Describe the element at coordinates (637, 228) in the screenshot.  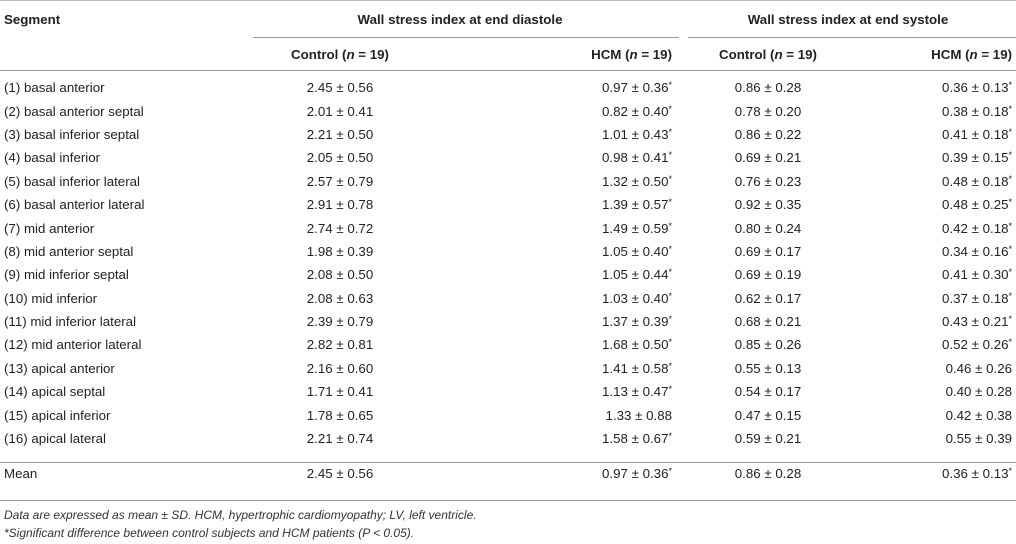
I see `hcm-diastole-cell: 1.49 ± 0.59*` at that location.